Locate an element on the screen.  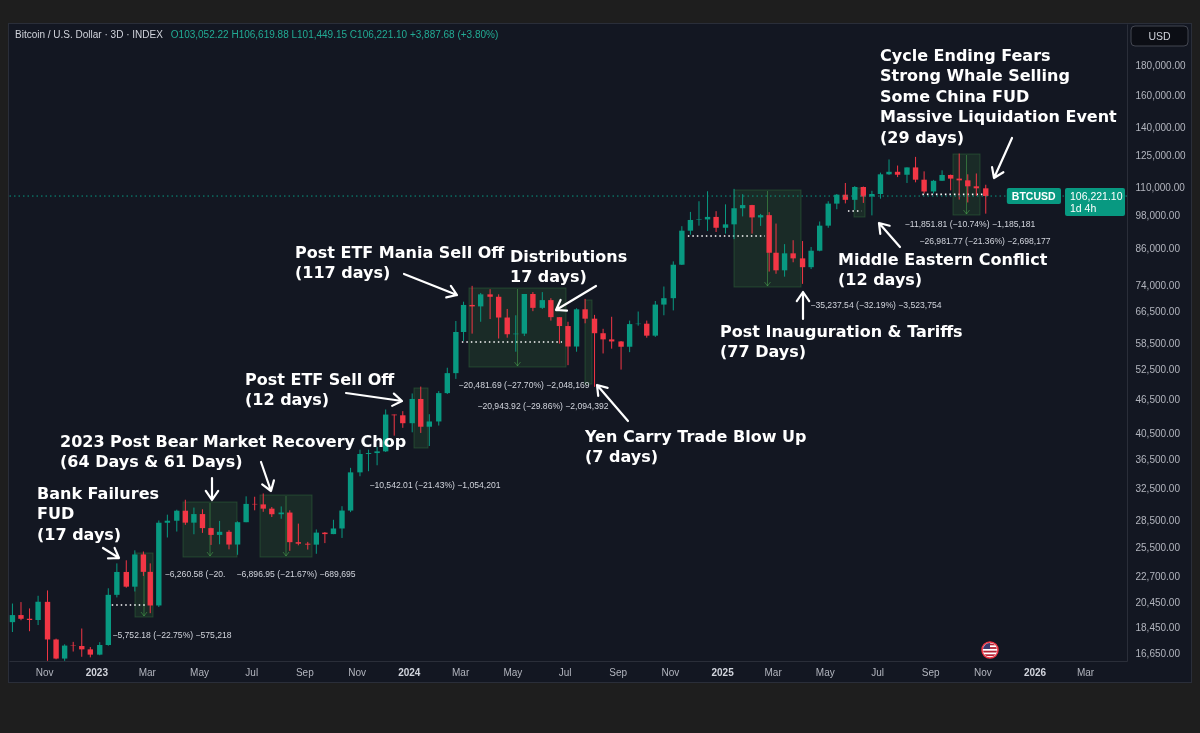
y-tick-label: 140,000.00 is located at coordinates (1160, 128).